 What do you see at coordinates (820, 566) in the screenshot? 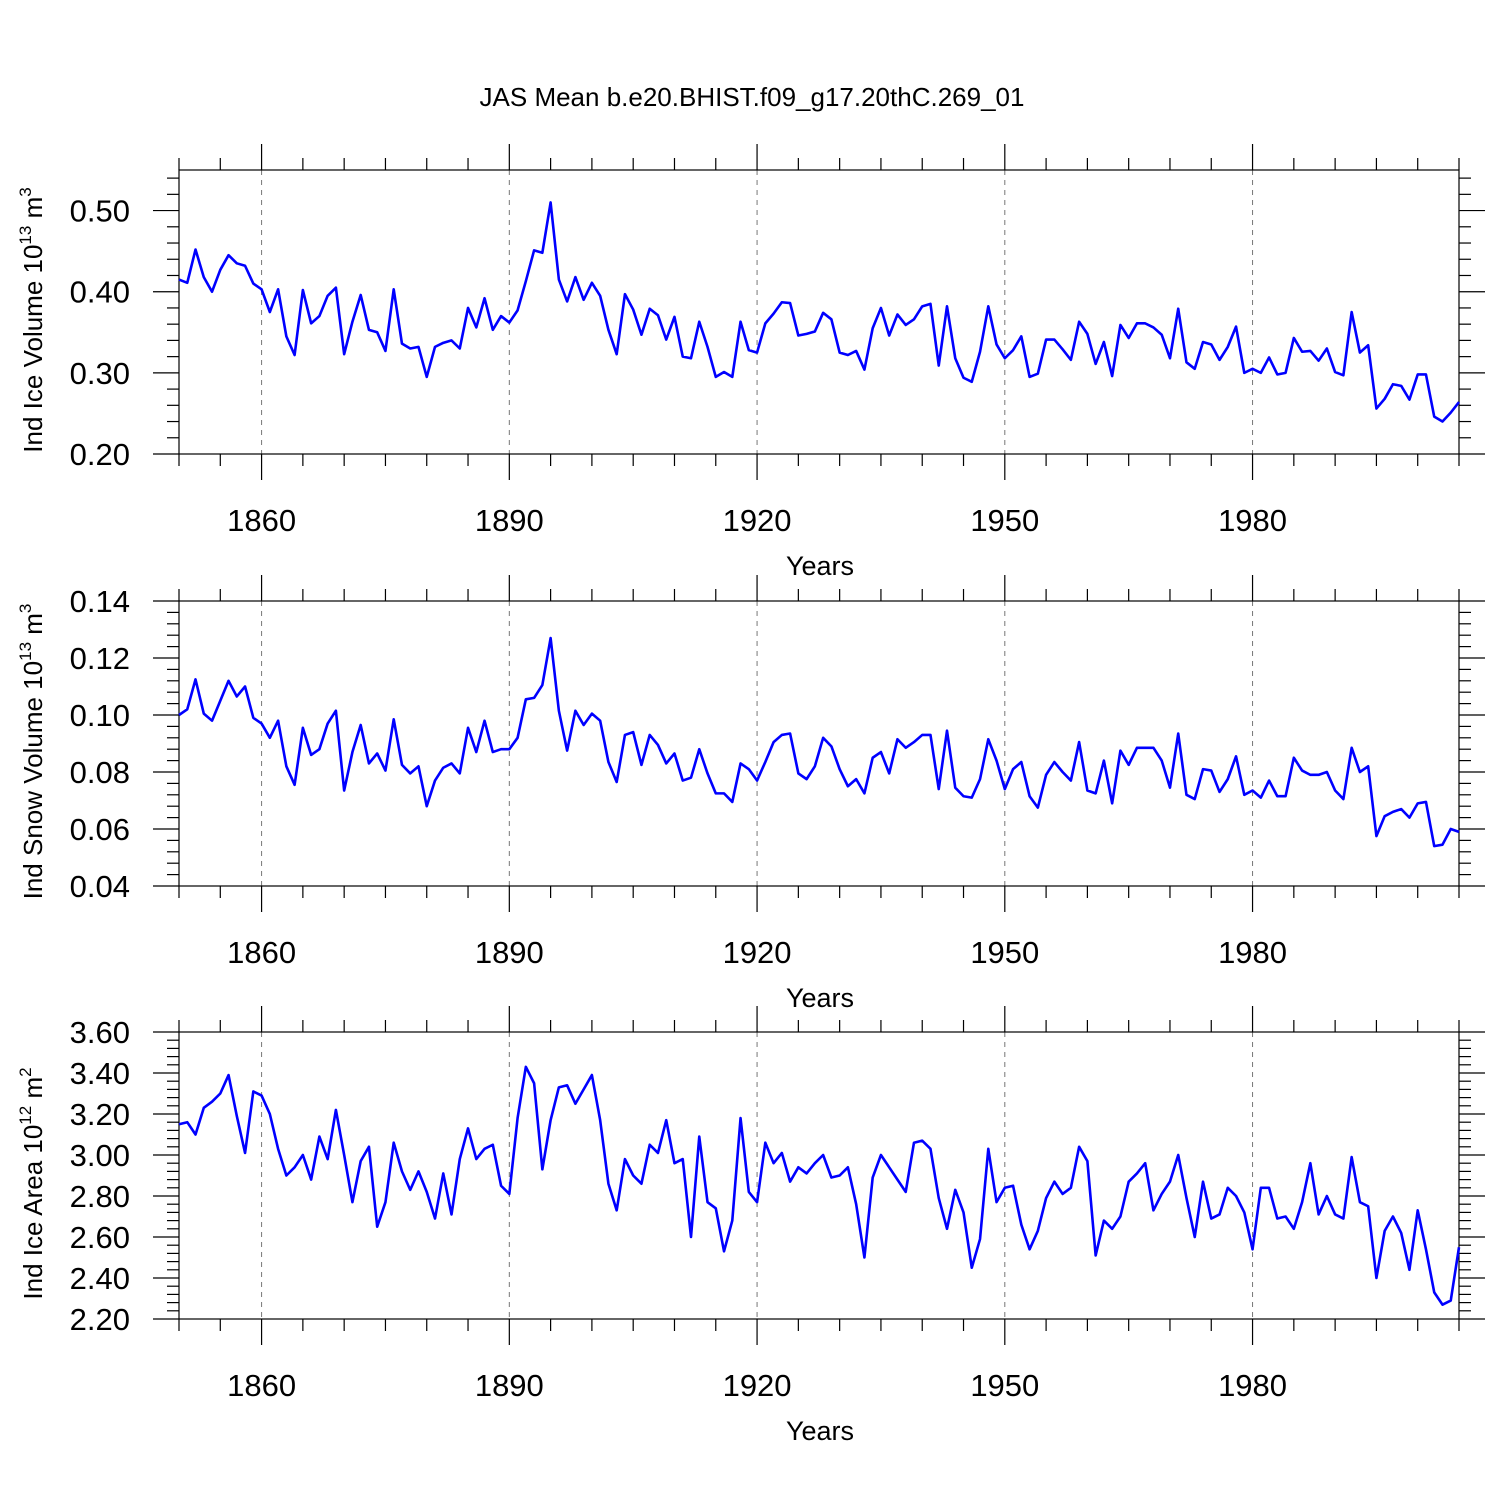
I see `chart-1-x-axis-label: Years` at bounding box center [820, 566].